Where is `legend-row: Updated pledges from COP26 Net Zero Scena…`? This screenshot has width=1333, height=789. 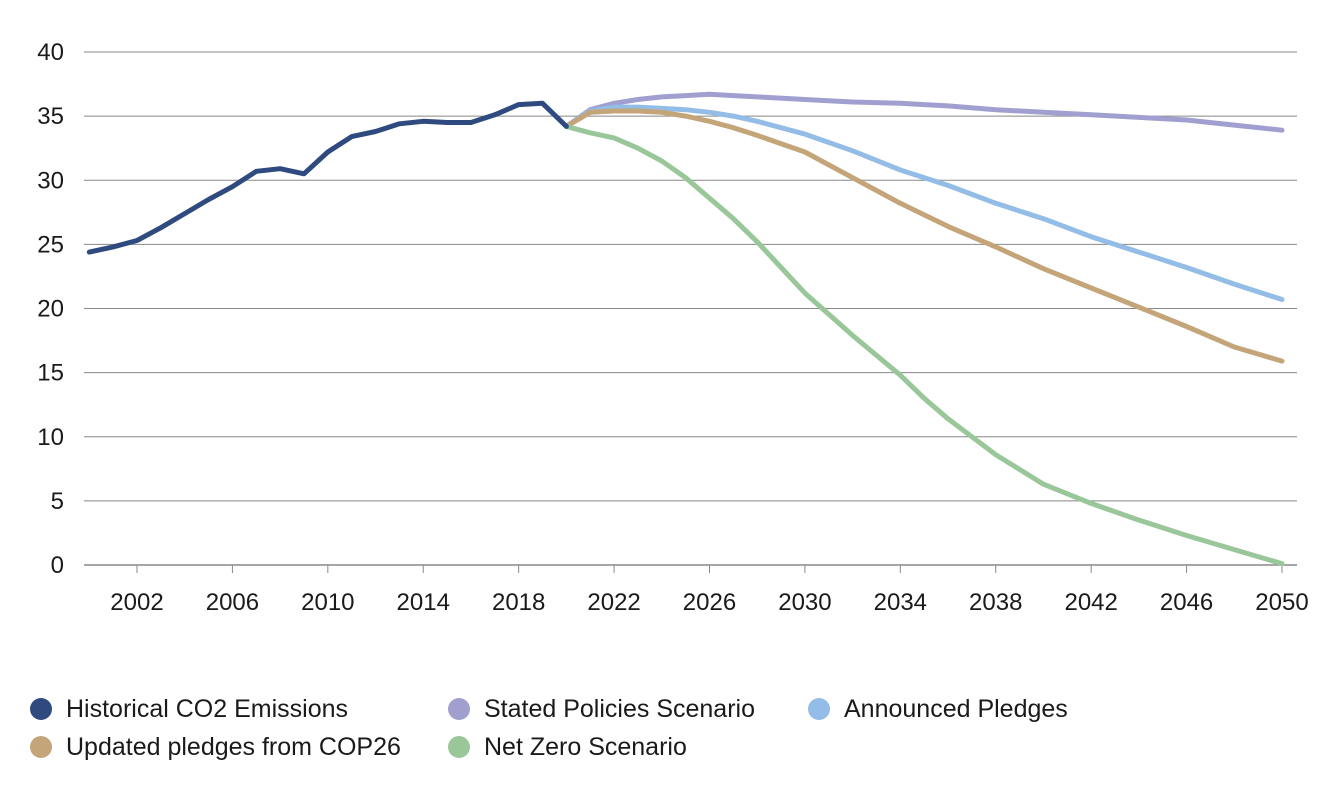
legend-row: Updated pledges from COP26 Net Zero Scena… is located at coordinates (670, 747).